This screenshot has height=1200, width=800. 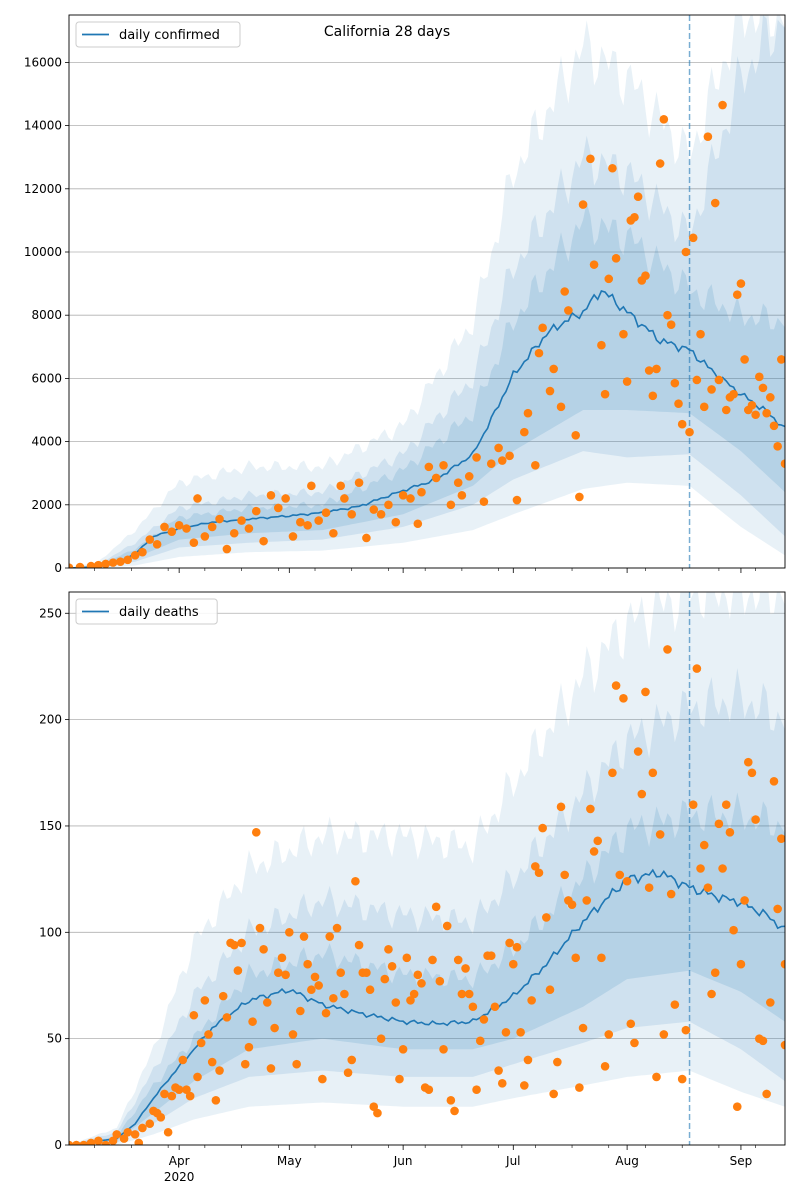 What do you see at coordinates (159, 612) in the screenshot?
I see `legend-label: daily deaths` at bounding box center [159, 612].